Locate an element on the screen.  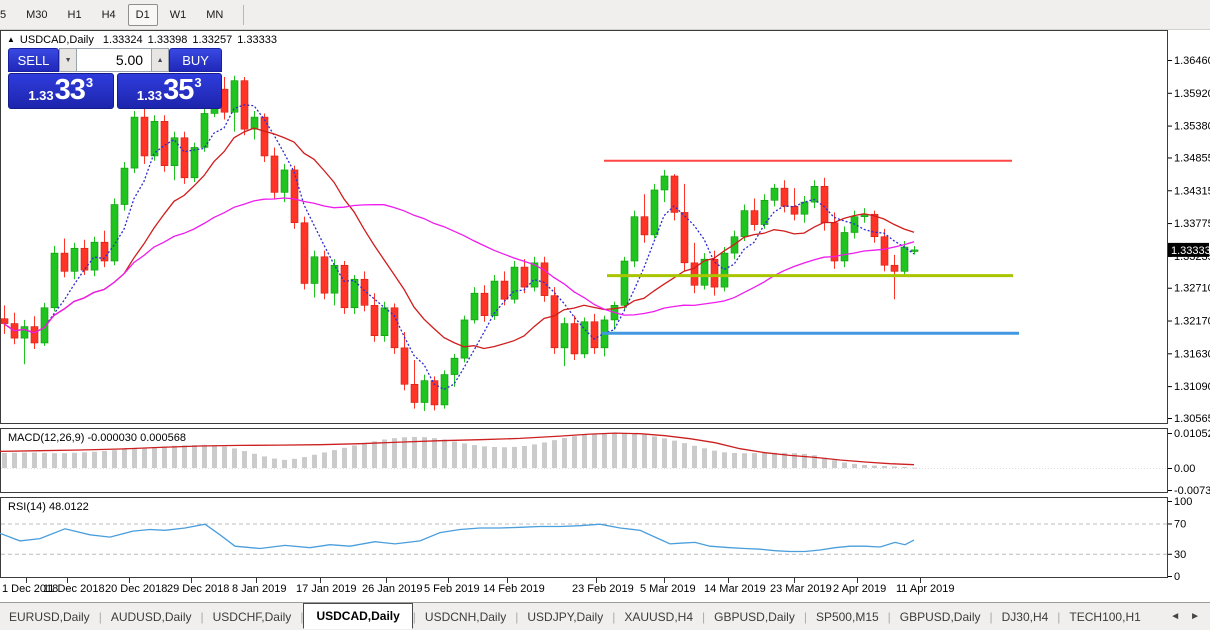
macd-indicator-label: MACD(12,26,9) -0.000030 0.000568 is located at coordinates (97, 438).